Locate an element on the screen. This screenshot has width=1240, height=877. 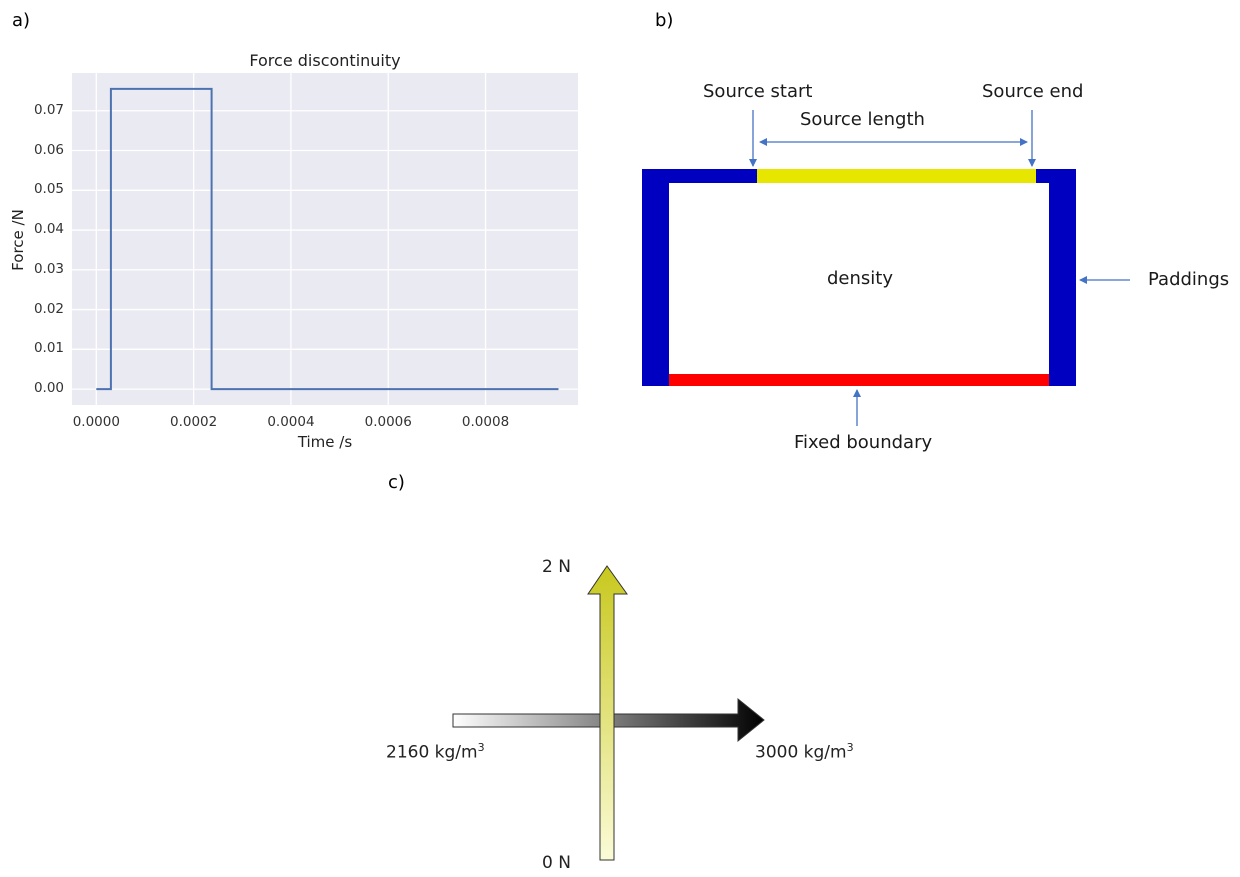
panel-b-label: b) is located at coordinates (664, 20).